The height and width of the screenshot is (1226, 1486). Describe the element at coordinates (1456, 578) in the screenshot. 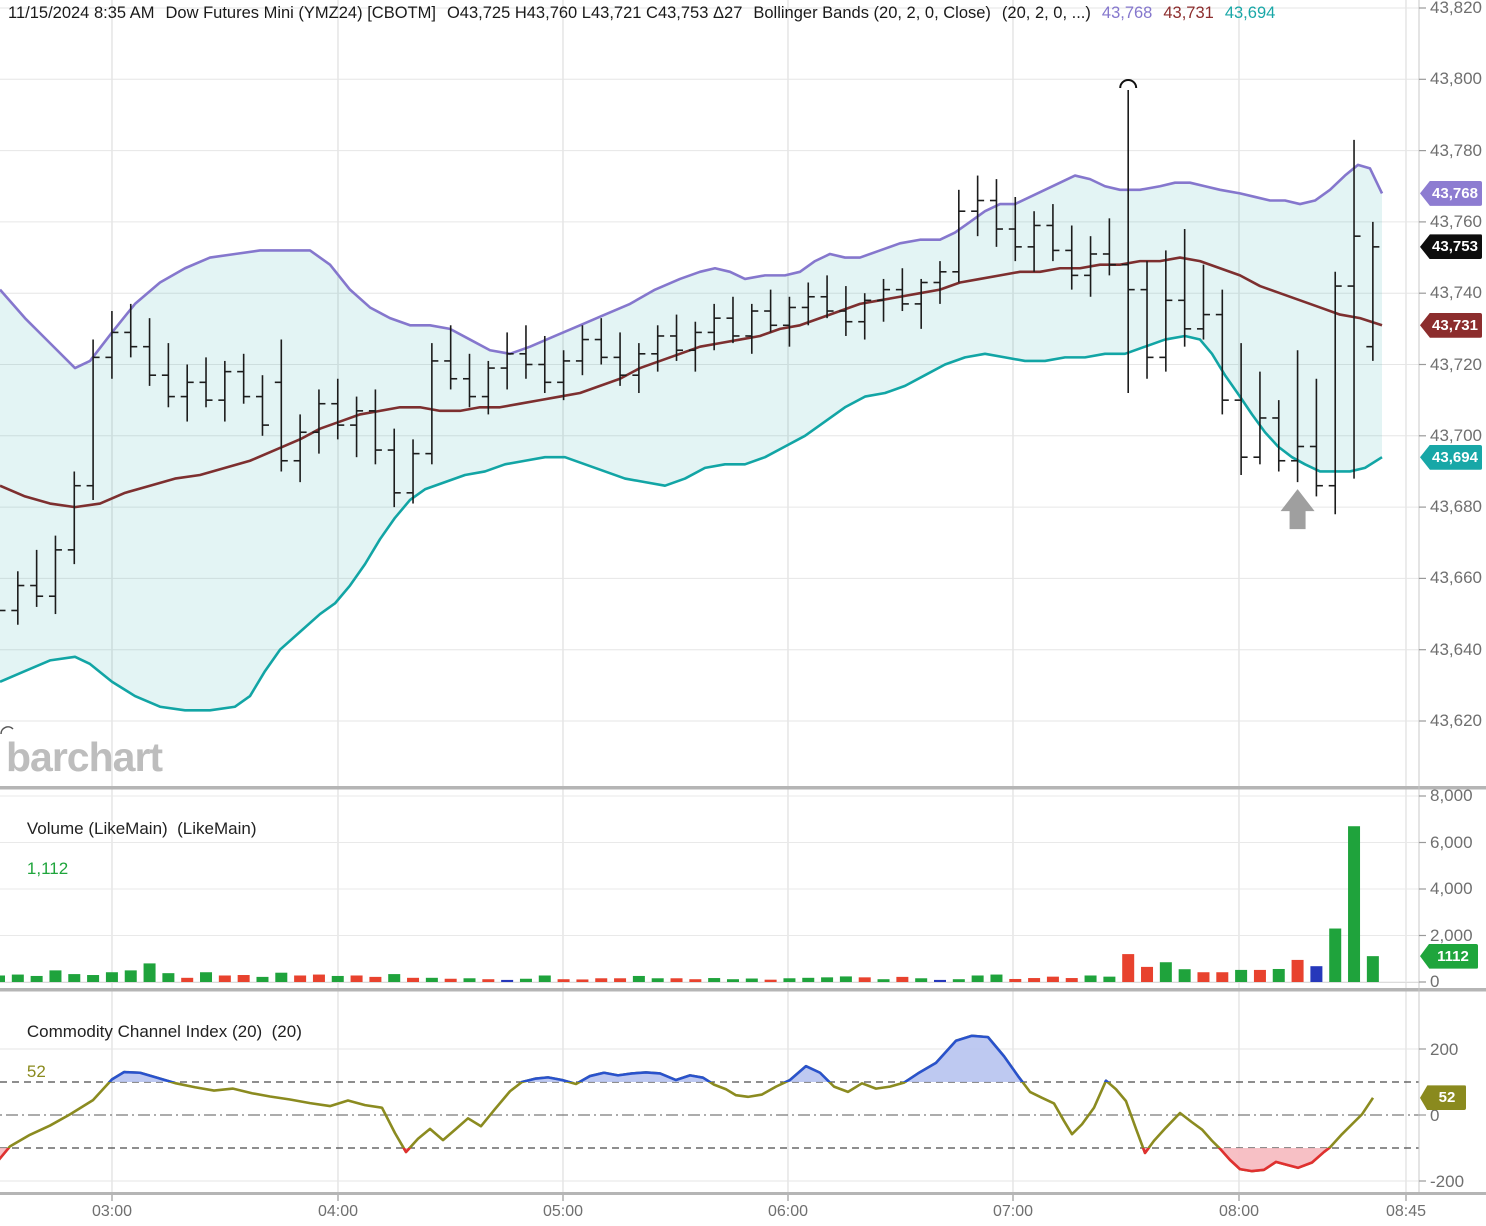

I see `price-axis-label: 43,660` at that location.